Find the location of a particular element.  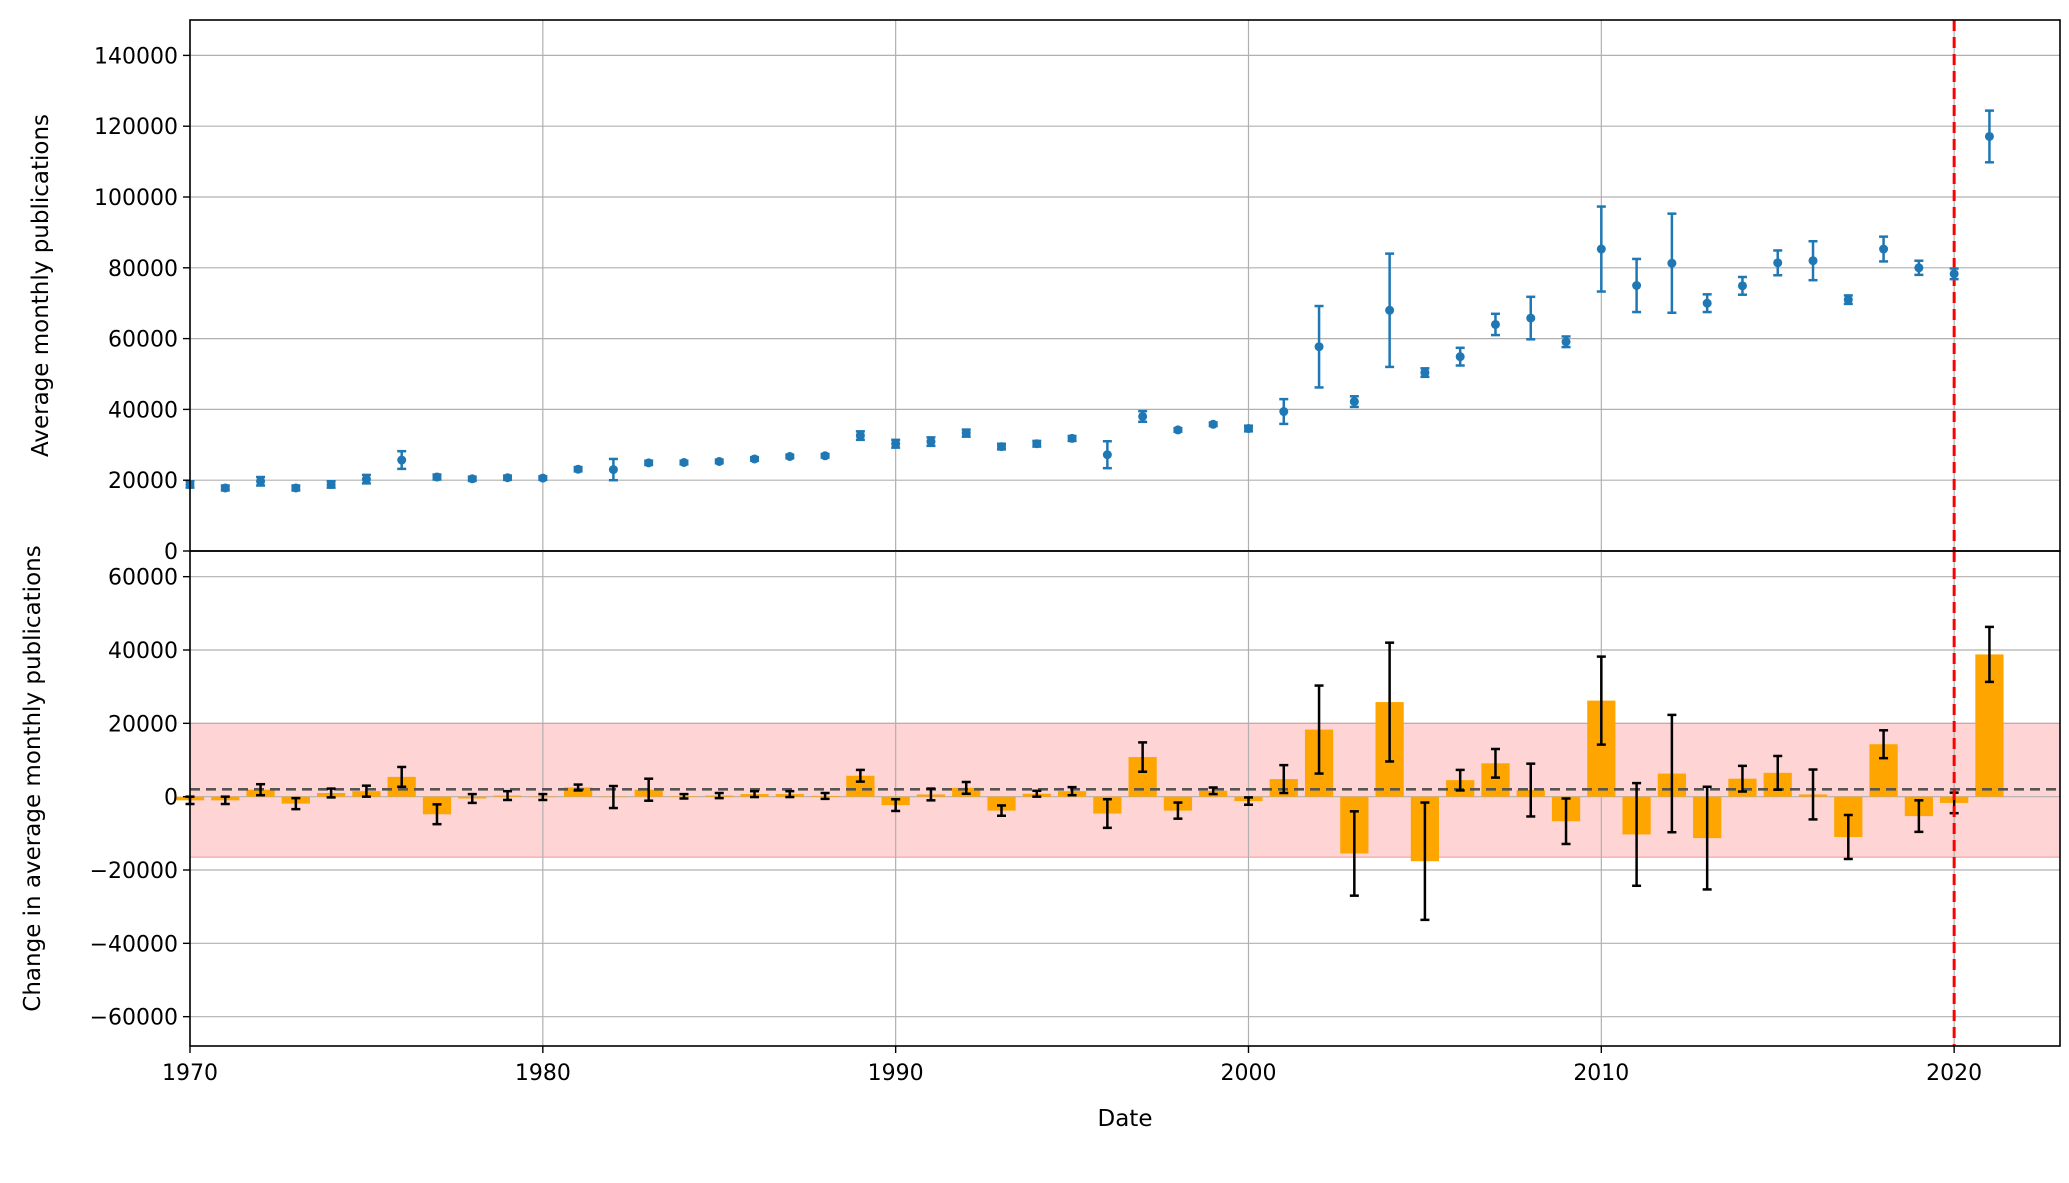

top-point-1991 is located at coordinates (931, 442).